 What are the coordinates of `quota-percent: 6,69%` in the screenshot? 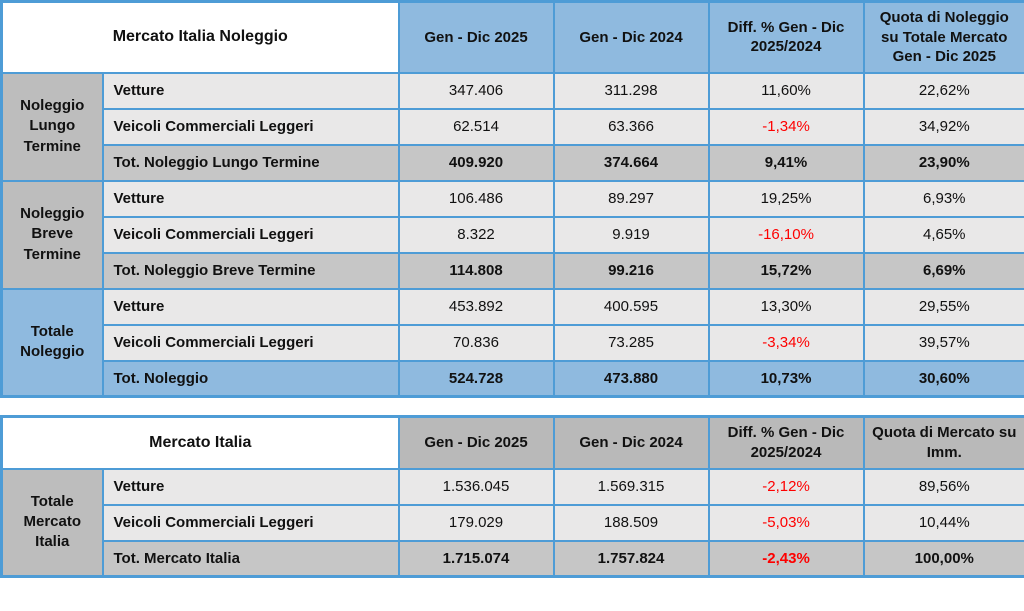 It's located at (943, 270).